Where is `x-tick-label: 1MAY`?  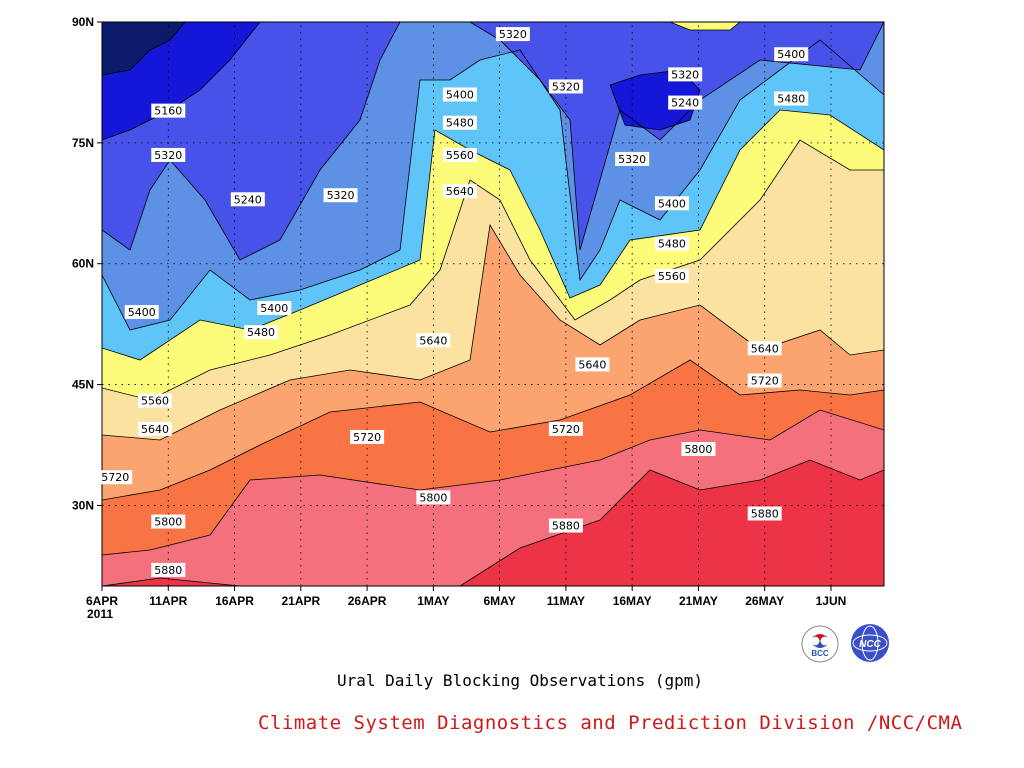
x-tick-label: 1MAY is located at coordinates (433, 601).